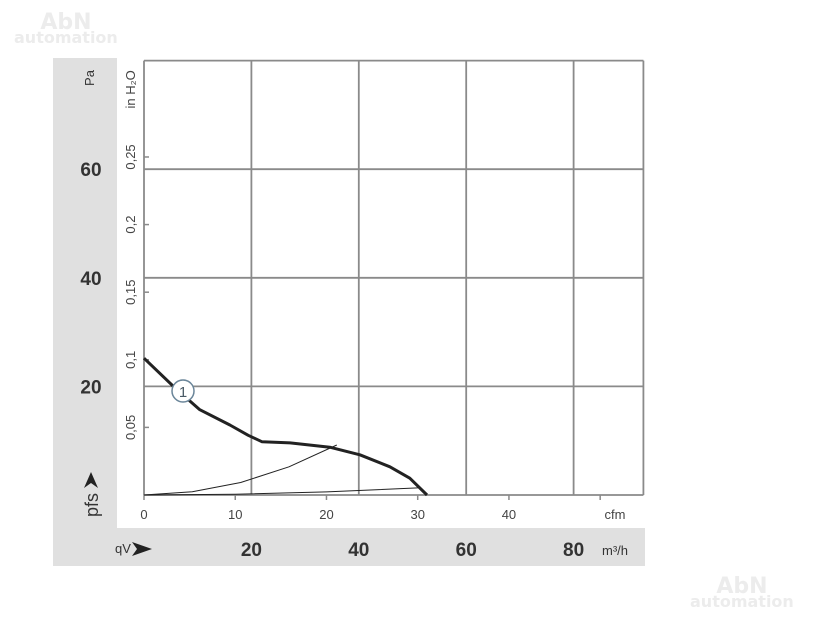 The height and width of the screenshot is (624, 816). Describe the element at coordinates (91, 480) in the screenshot. I see `arrow-up-icon` at that location.